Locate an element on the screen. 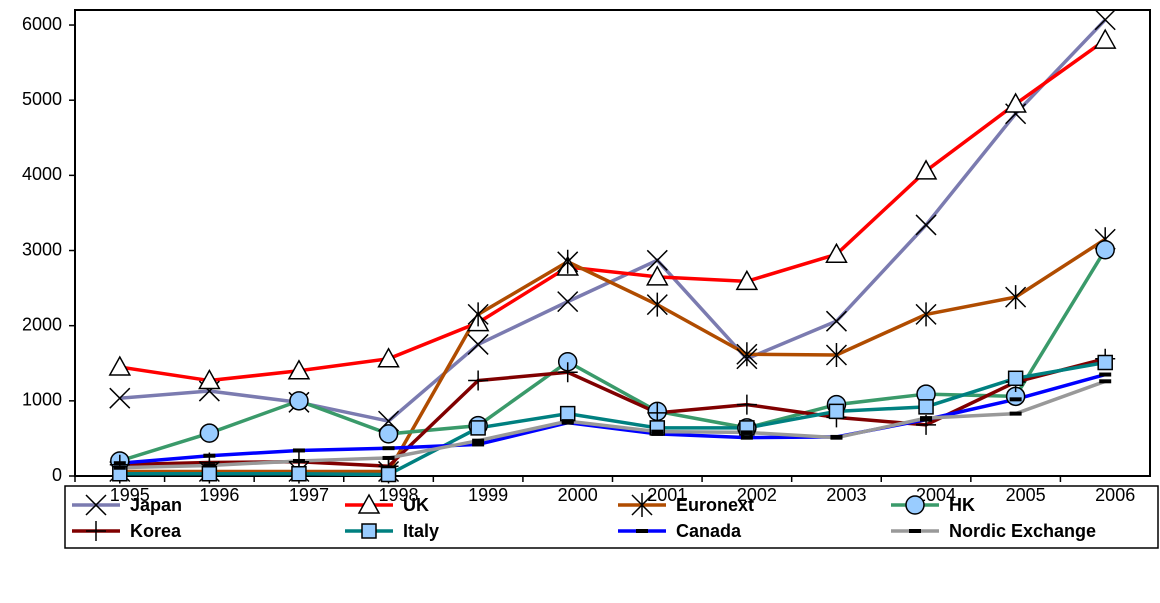  legend-item: UK is located at coordinates (387, 504).